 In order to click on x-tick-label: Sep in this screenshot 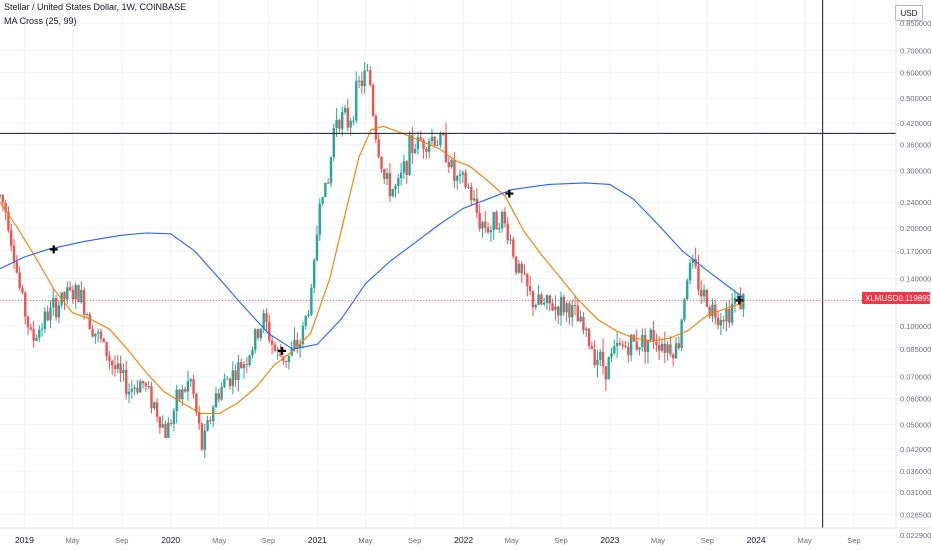, I will do `click(853, 540)`.